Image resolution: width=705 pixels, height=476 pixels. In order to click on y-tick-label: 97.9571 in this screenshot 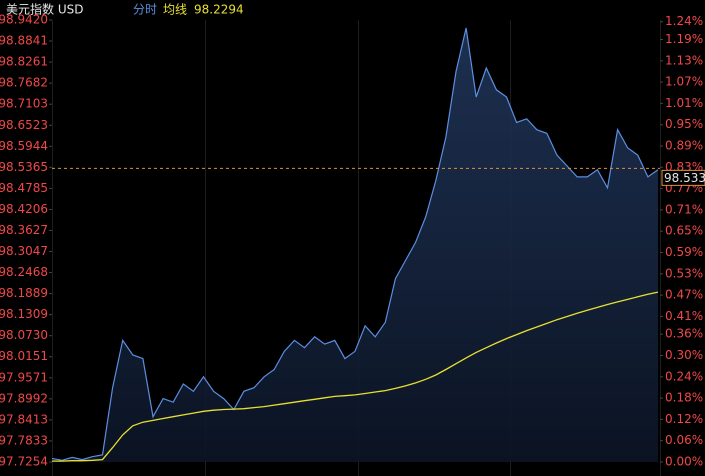, I will do `click(24, 377)`.